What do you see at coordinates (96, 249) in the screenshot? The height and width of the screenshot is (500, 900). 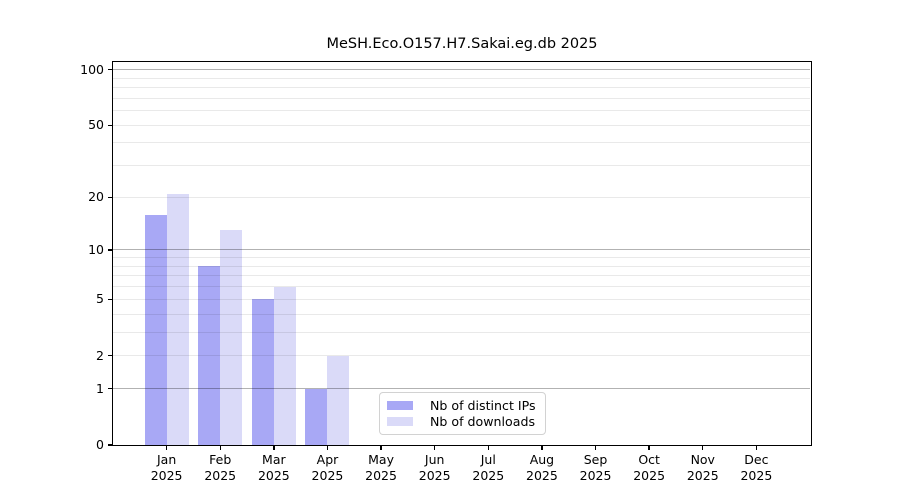 I see `y-axis-tick-label: 10` at bounding box center [96, 249].